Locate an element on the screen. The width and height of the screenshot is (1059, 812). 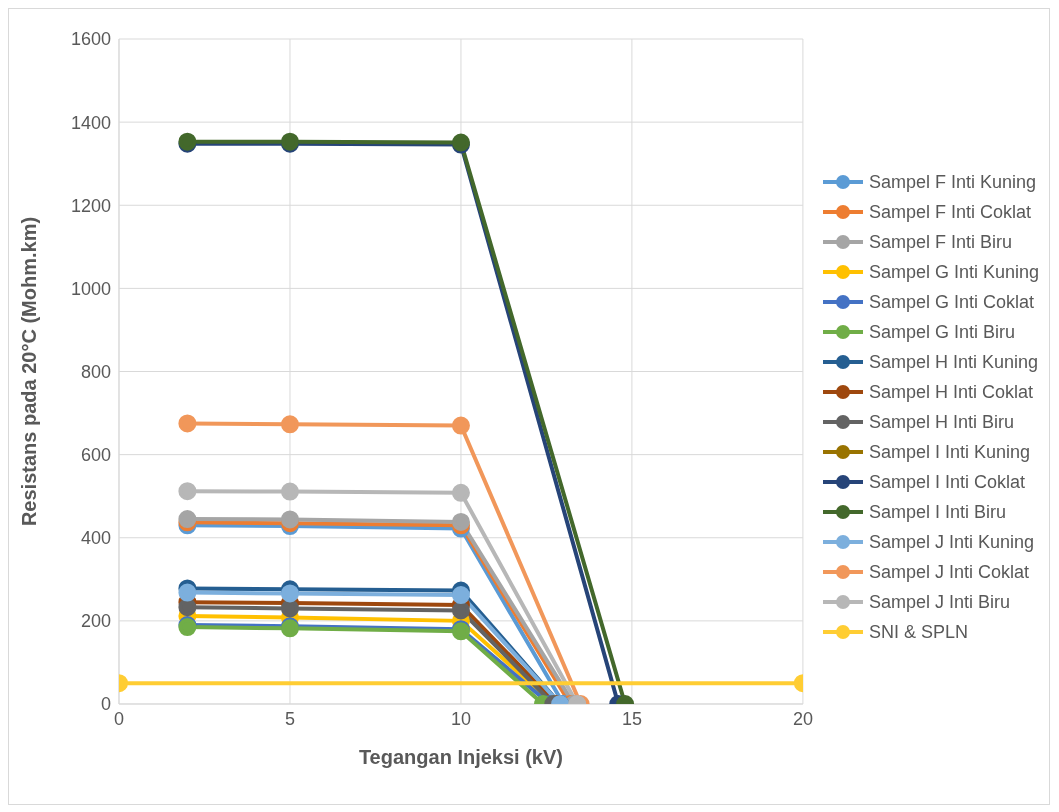
legend-label: Sampel G Inti Kuning is located at coordinates (953, 272).